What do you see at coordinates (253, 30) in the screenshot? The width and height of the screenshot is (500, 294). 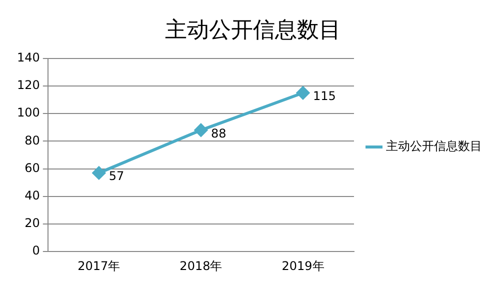 I see `chart-title: 主动公开信息数目` at bounding box center [253, 30].